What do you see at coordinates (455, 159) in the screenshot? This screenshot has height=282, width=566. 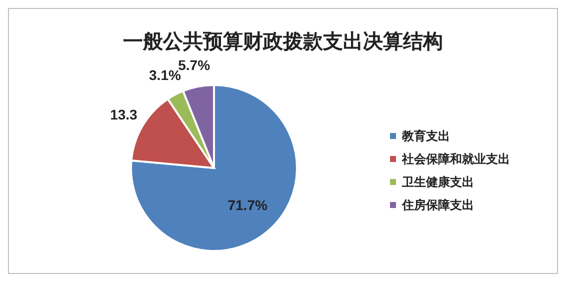 I see `legend-label: 社会保障和就业支出` at bounding box center [455, 159].